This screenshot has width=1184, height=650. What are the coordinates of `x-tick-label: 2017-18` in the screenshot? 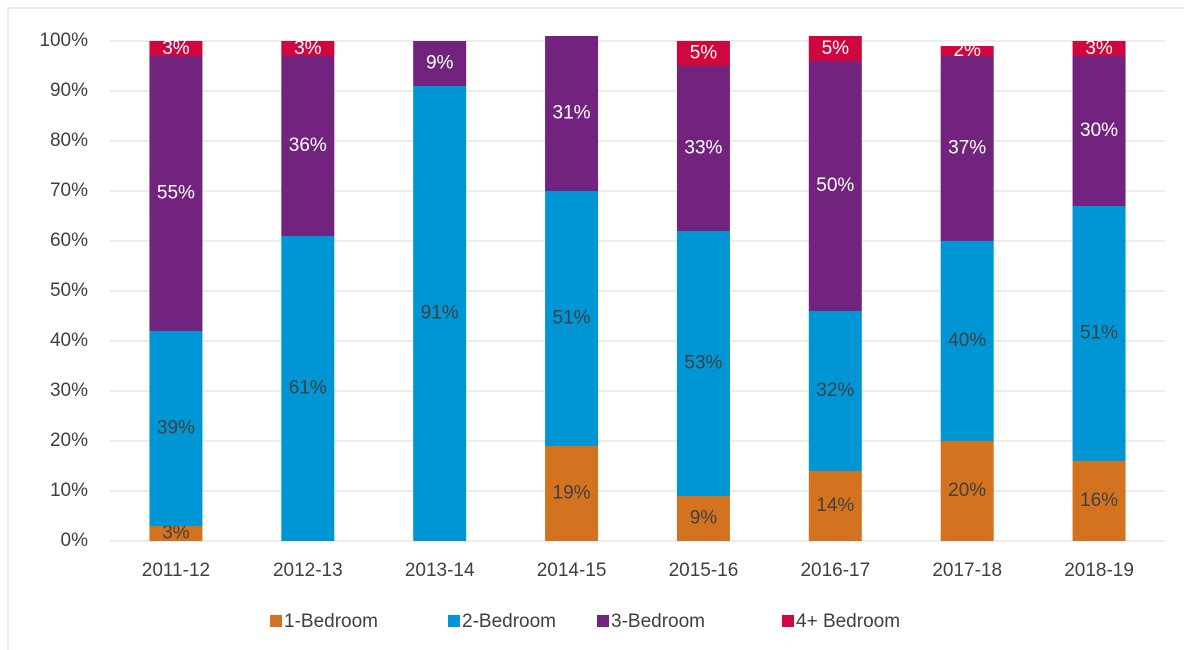 It's located at (967, 570).